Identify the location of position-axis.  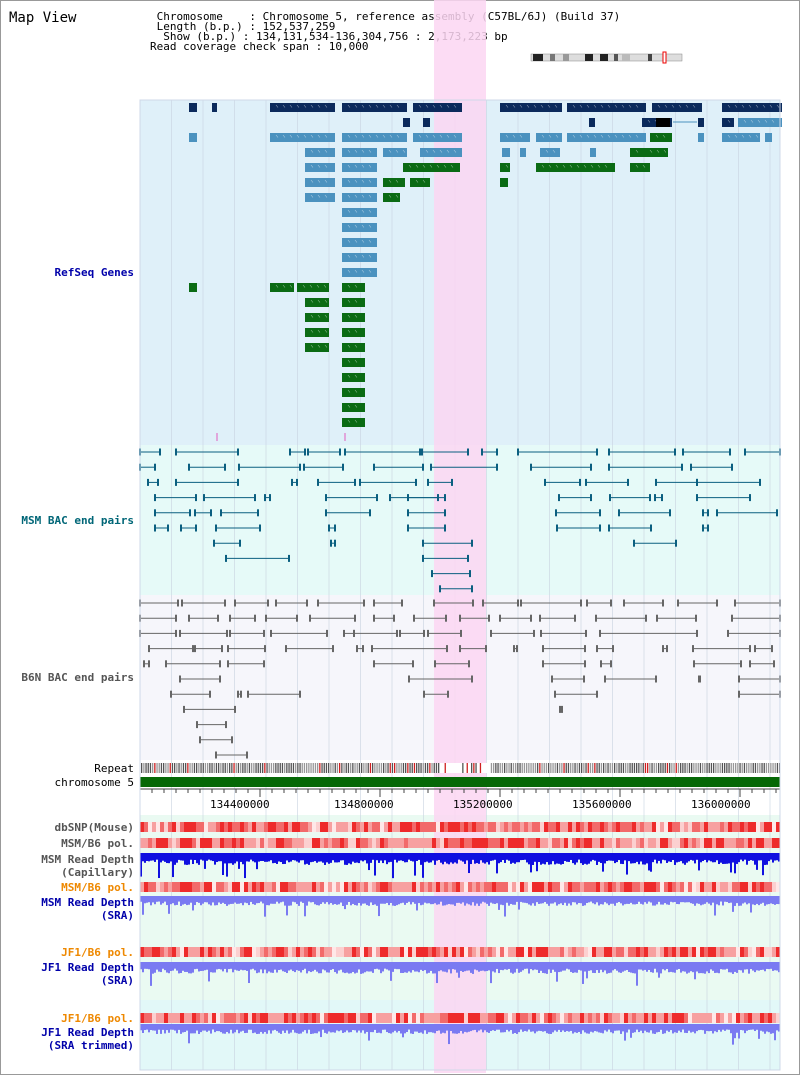
(459, 792).